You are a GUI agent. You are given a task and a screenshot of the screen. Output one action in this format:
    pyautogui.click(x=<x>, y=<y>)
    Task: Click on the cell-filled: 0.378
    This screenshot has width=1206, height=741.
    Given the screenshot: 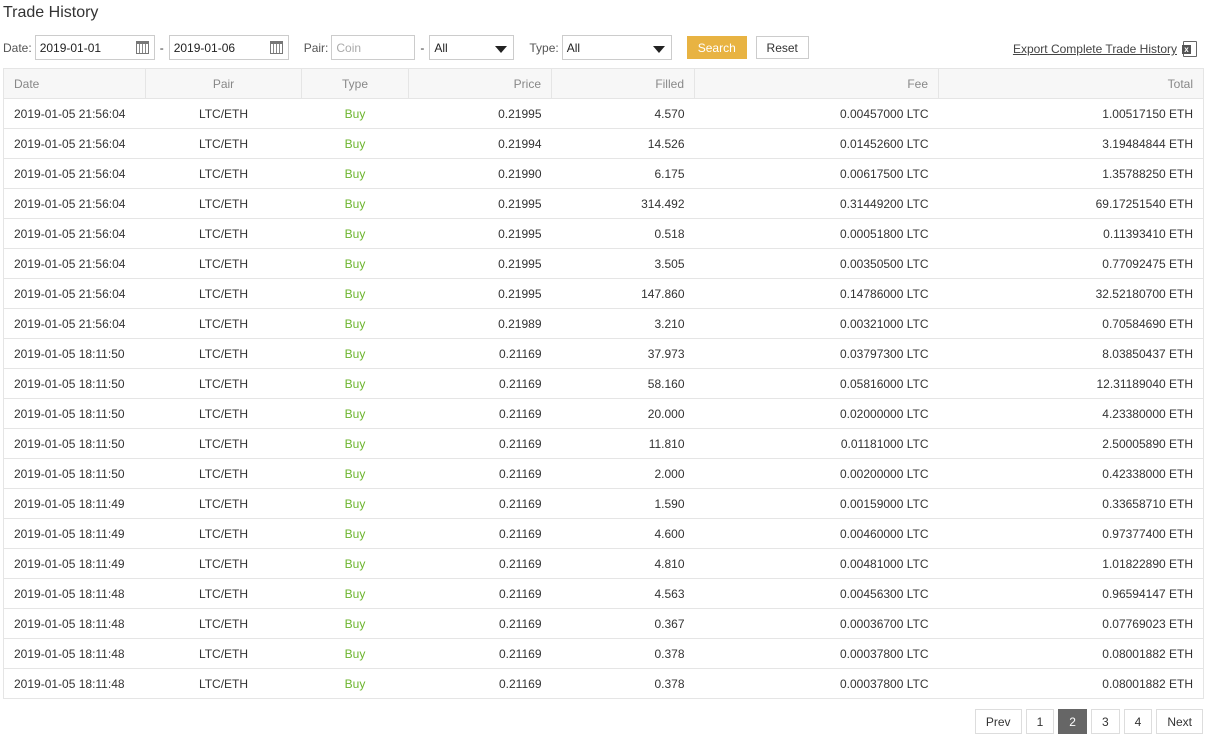 What is the action you would take?
    pyautogui.click(x=623, y=683)
    